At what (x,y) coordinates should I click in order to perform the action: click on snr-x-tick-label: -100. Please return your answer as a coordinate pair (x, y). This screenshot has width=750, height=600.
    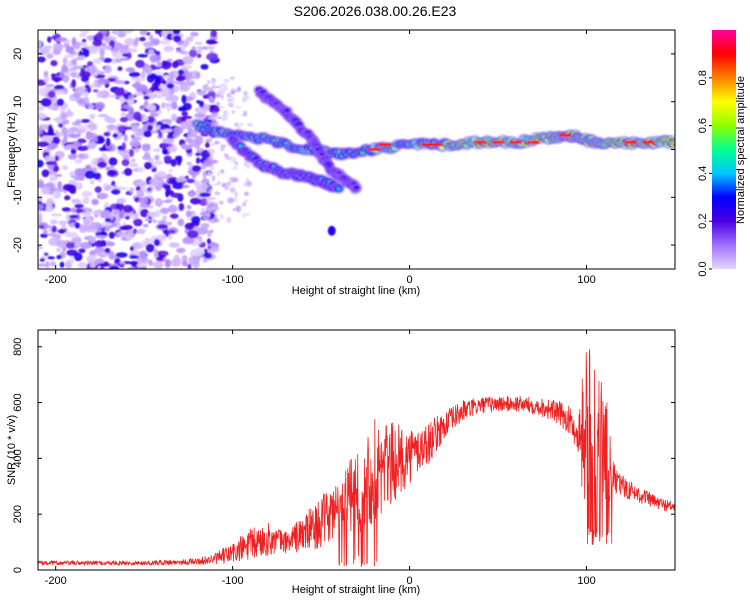
    Looking at the image, I should click on (233, 581).